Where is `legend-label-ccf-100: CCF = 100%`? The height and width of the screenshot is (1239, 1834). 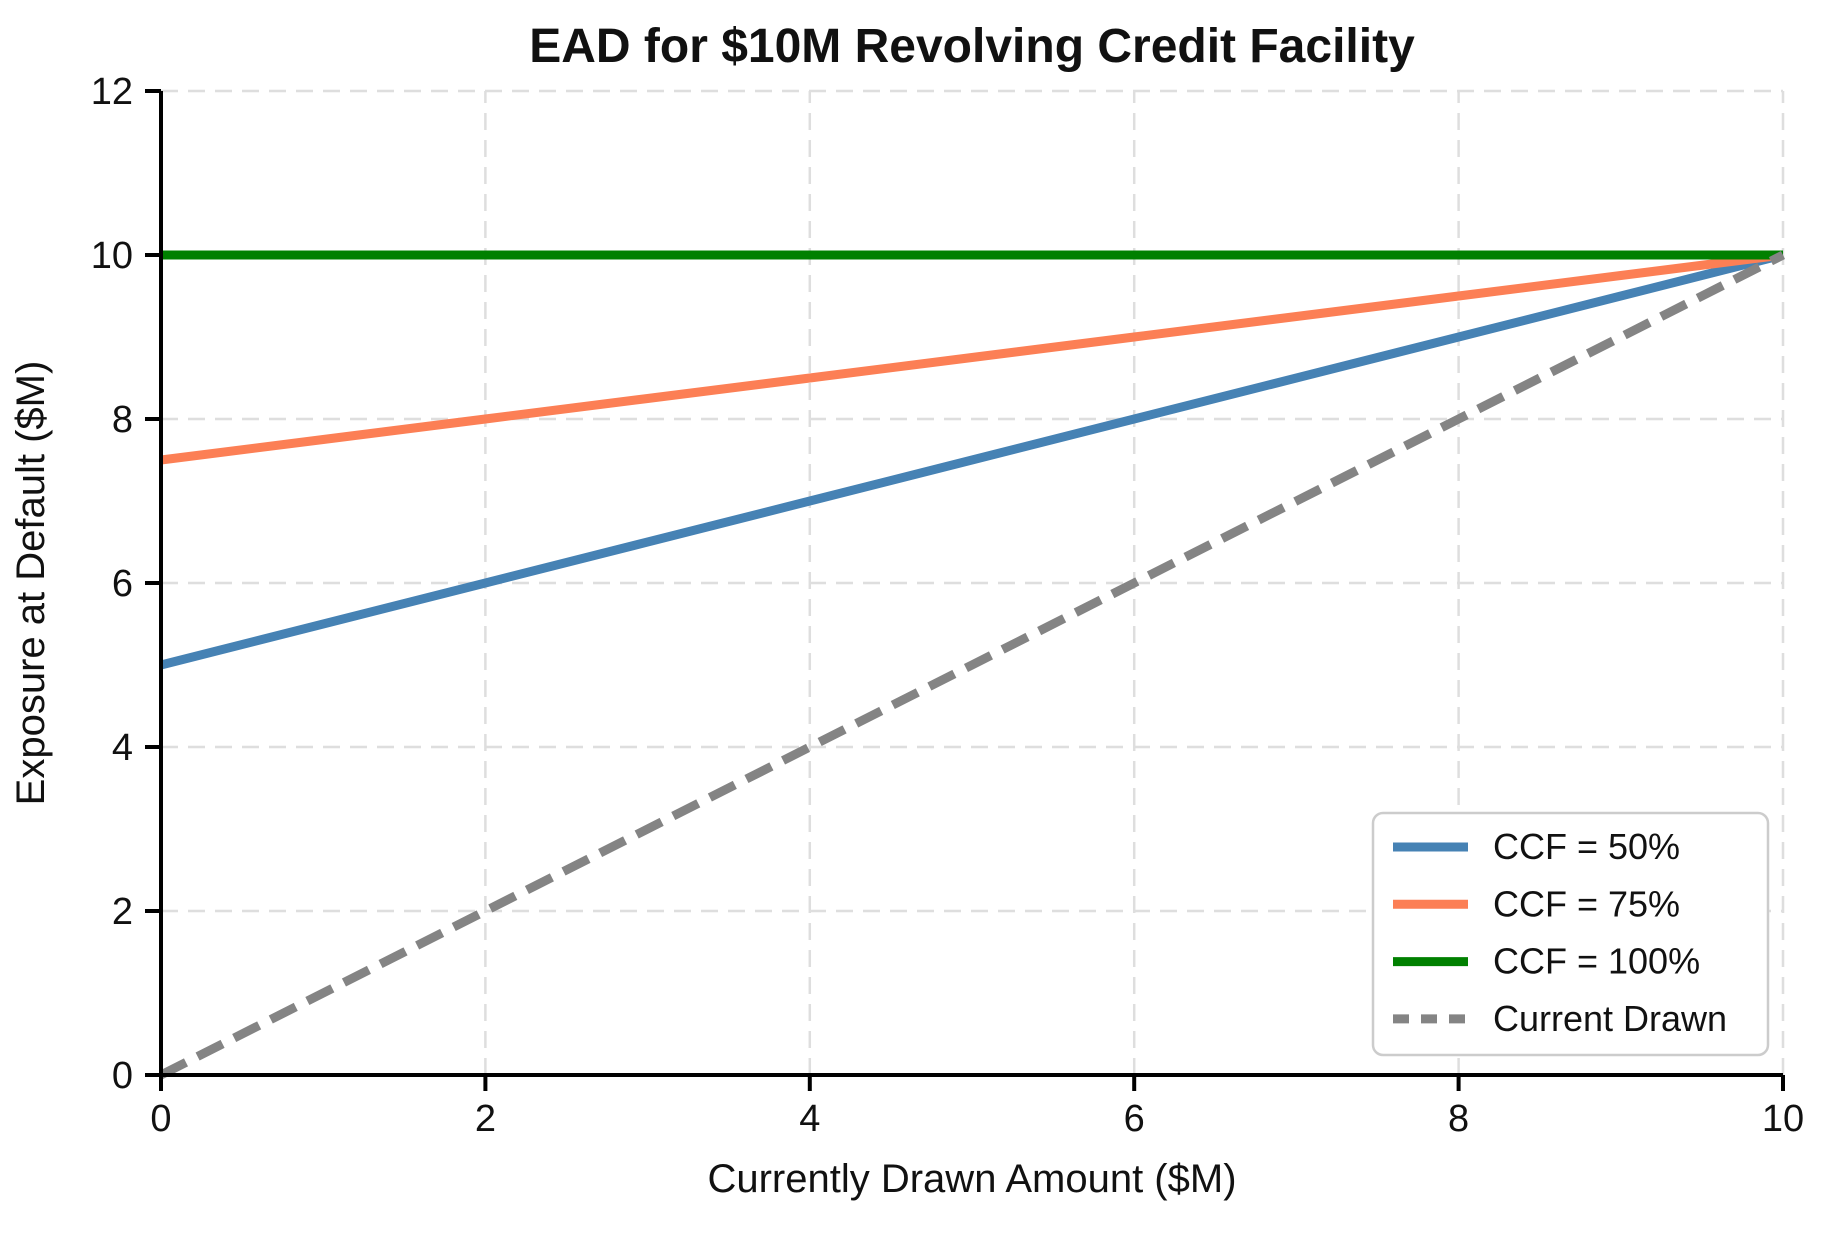 legend-label-ccf-100: CCF = 100% is located at coordinates (1596, 961).